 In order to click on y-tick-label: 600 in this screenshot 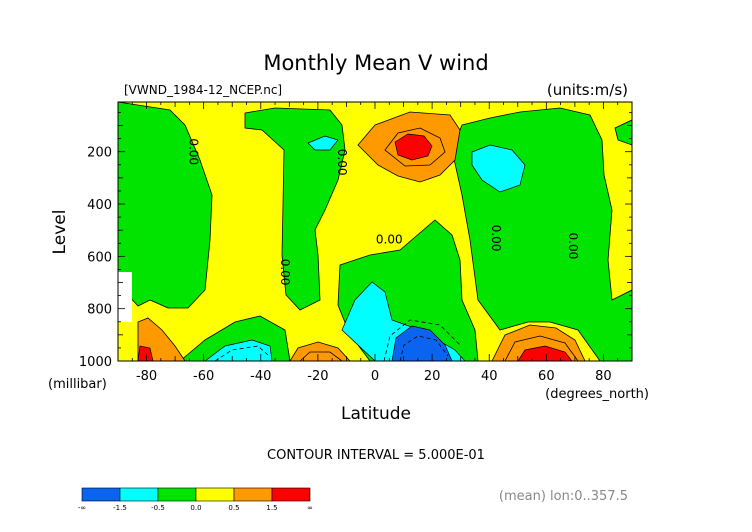, I will do `click(99, 257)`.